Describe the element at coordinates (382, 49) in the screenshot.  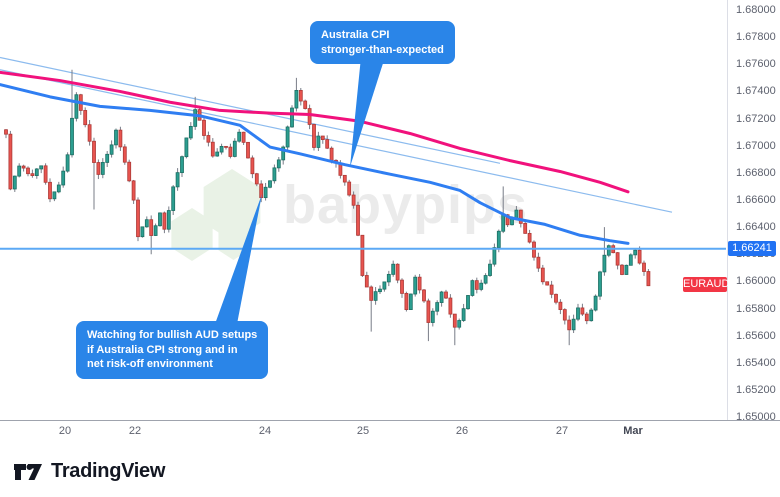
I see `callout-text-line: stronger-than-expected` at that location.